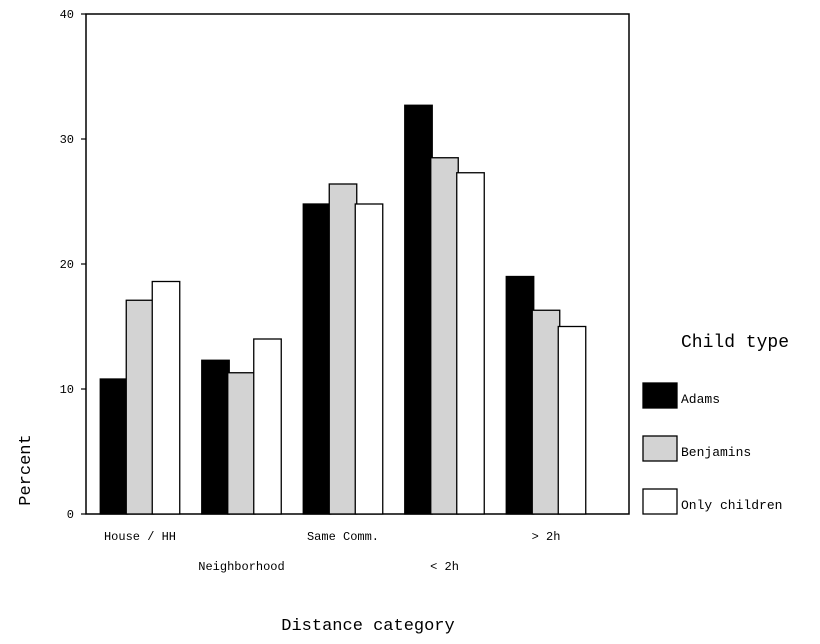 This screenshot has height=644, width=820. I want to click on x-category-label: > 2h, so click(546, 537).